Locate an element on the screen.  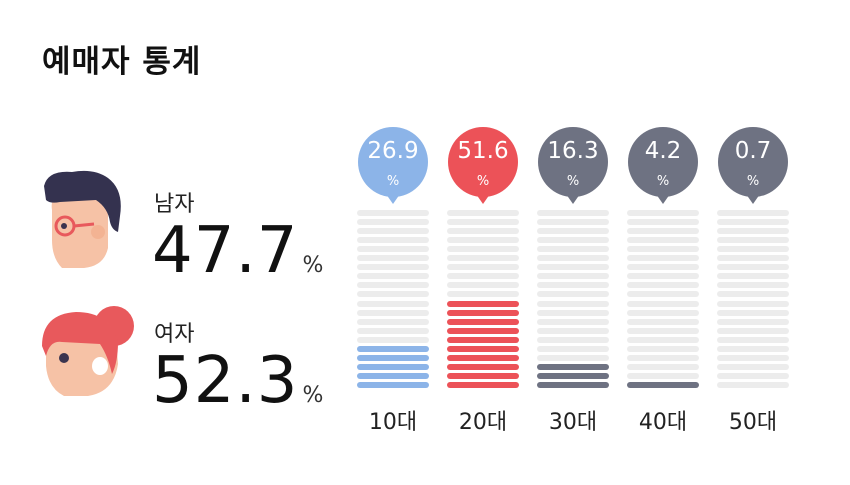
male-percentage-value: 47.7 is located at coordinates (225, 251).